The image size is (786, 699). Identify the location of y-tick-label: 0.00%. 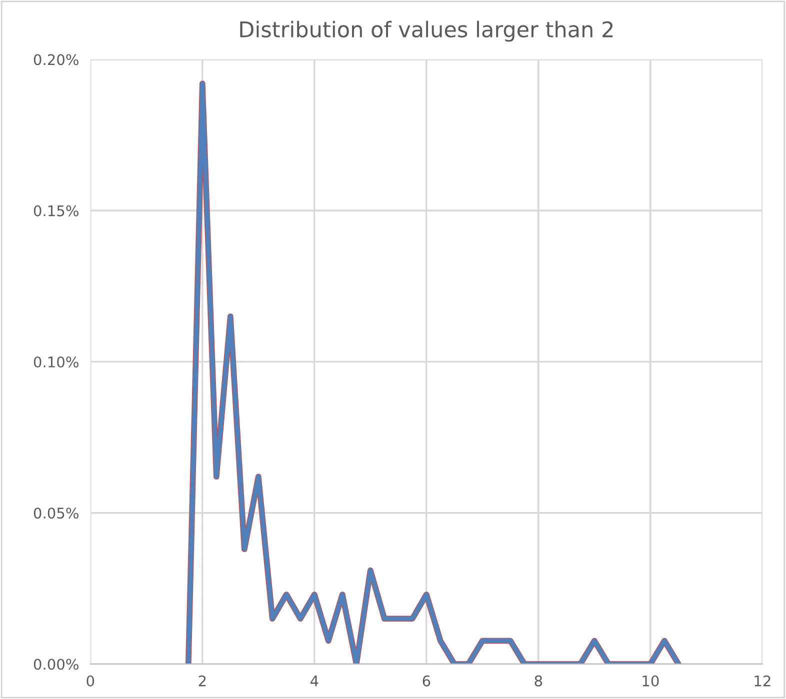
(56, 664).